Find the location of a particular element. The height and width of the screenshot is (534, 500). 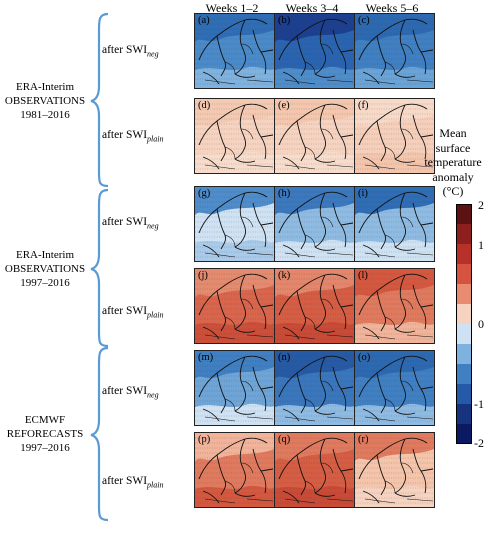

column-header-weeks-3-4: Weeks 3–4 is located at coordinates (312, 8).